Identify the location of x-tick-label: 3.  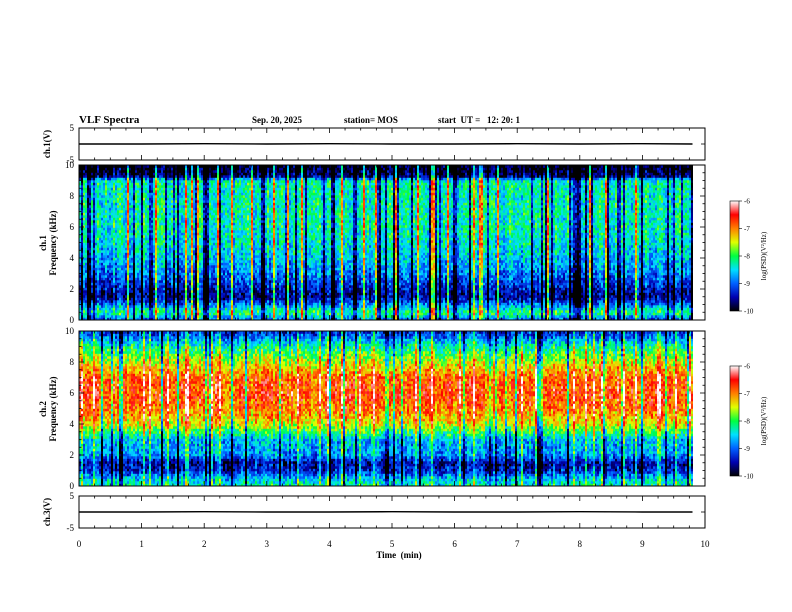
(267, 544).